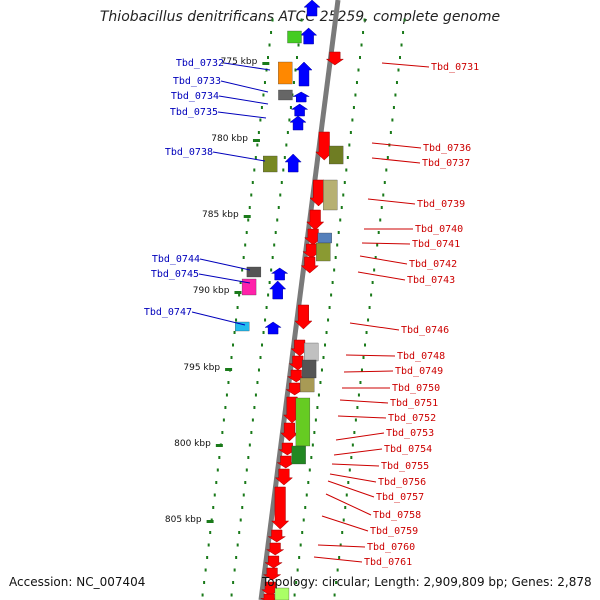 The height and width of the screenshot is (600, 600). Describe the element at coordinates (194, 112) in the screenshot. I see `gene-label-tbd_0735: Tbd_0735` at that location.